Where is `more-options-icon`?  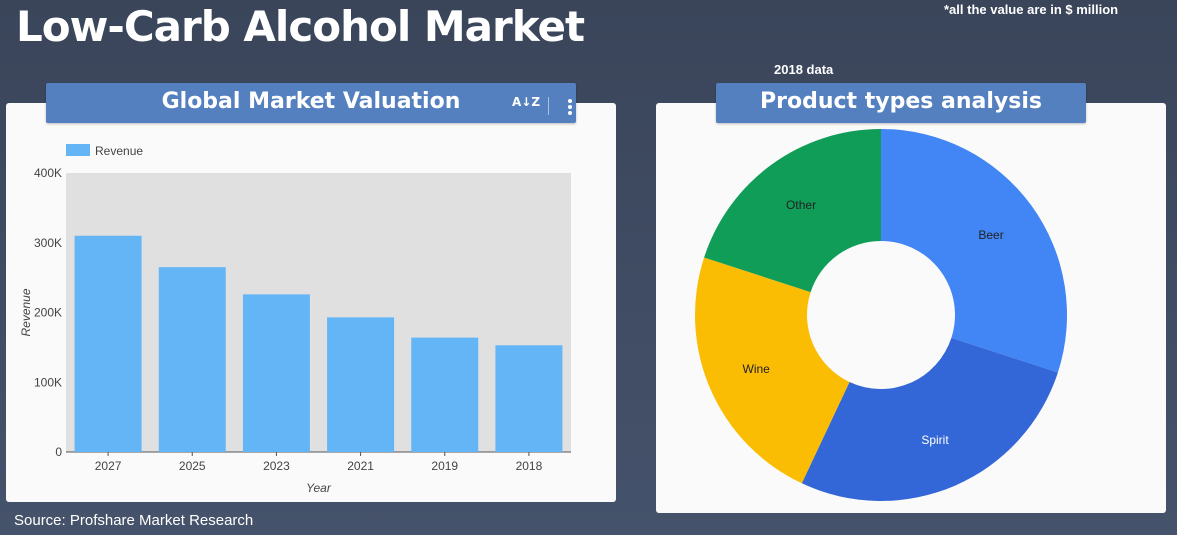
more-options-icon is located at coordinates (570, 108).